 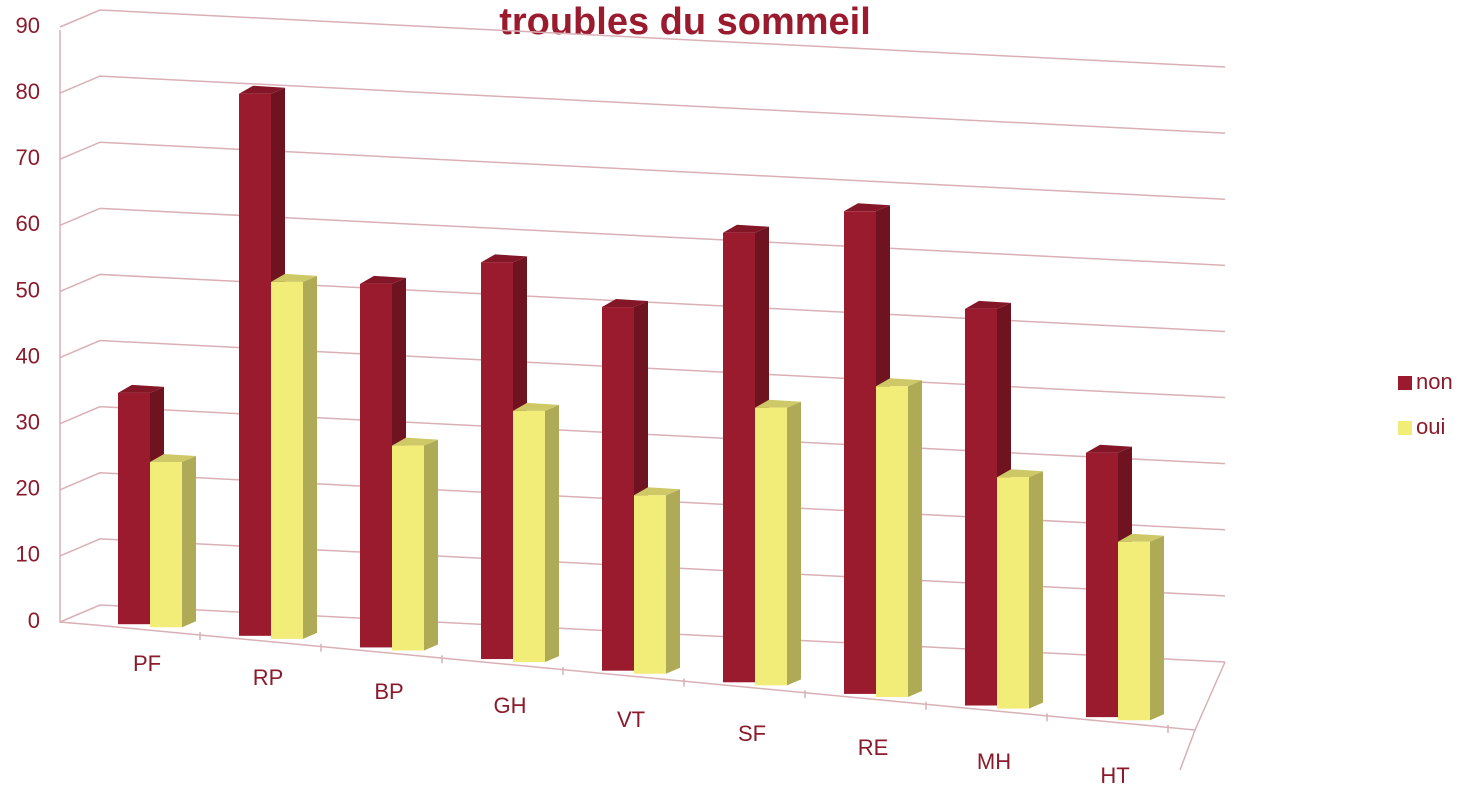 What do you see at coordinates (28, 355) in the screenshot?
I see `y-tick-label: 40` at bounding box center [28, 355].